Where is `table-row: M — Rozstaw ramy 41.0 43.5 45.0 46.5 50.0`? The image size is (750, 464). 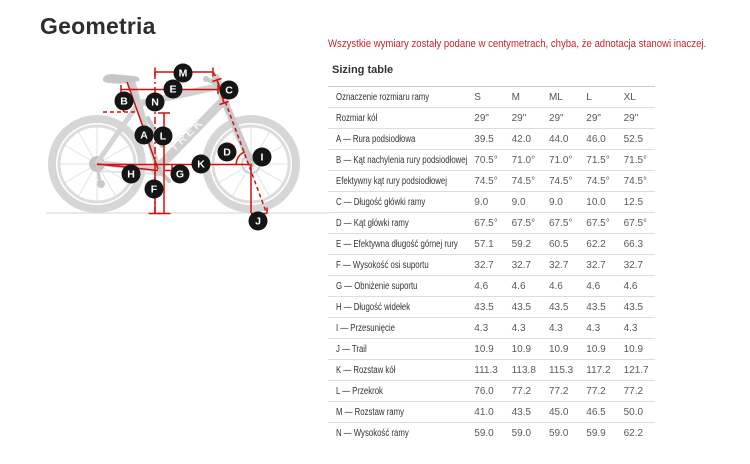 table-row: M — Rozstaw ramy 41.0 43.5 45.0 46.5 50.0 is located at coordinates (491, 412).